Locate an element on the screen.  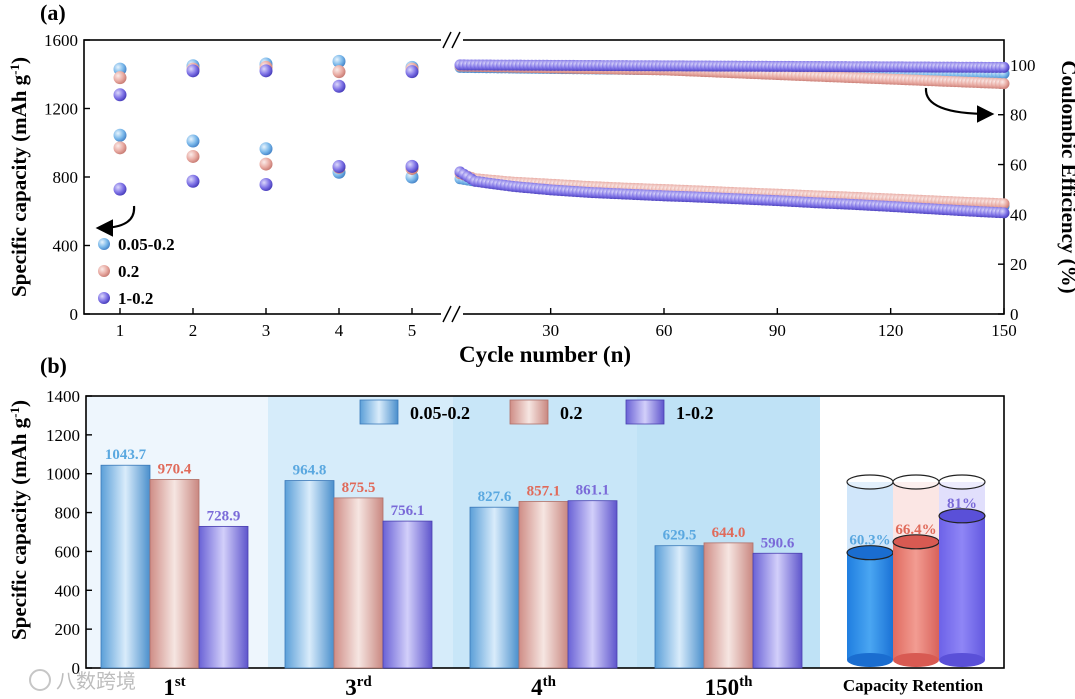
a-y2tick-label-2: 40 is located at coordinates (1018, 214).